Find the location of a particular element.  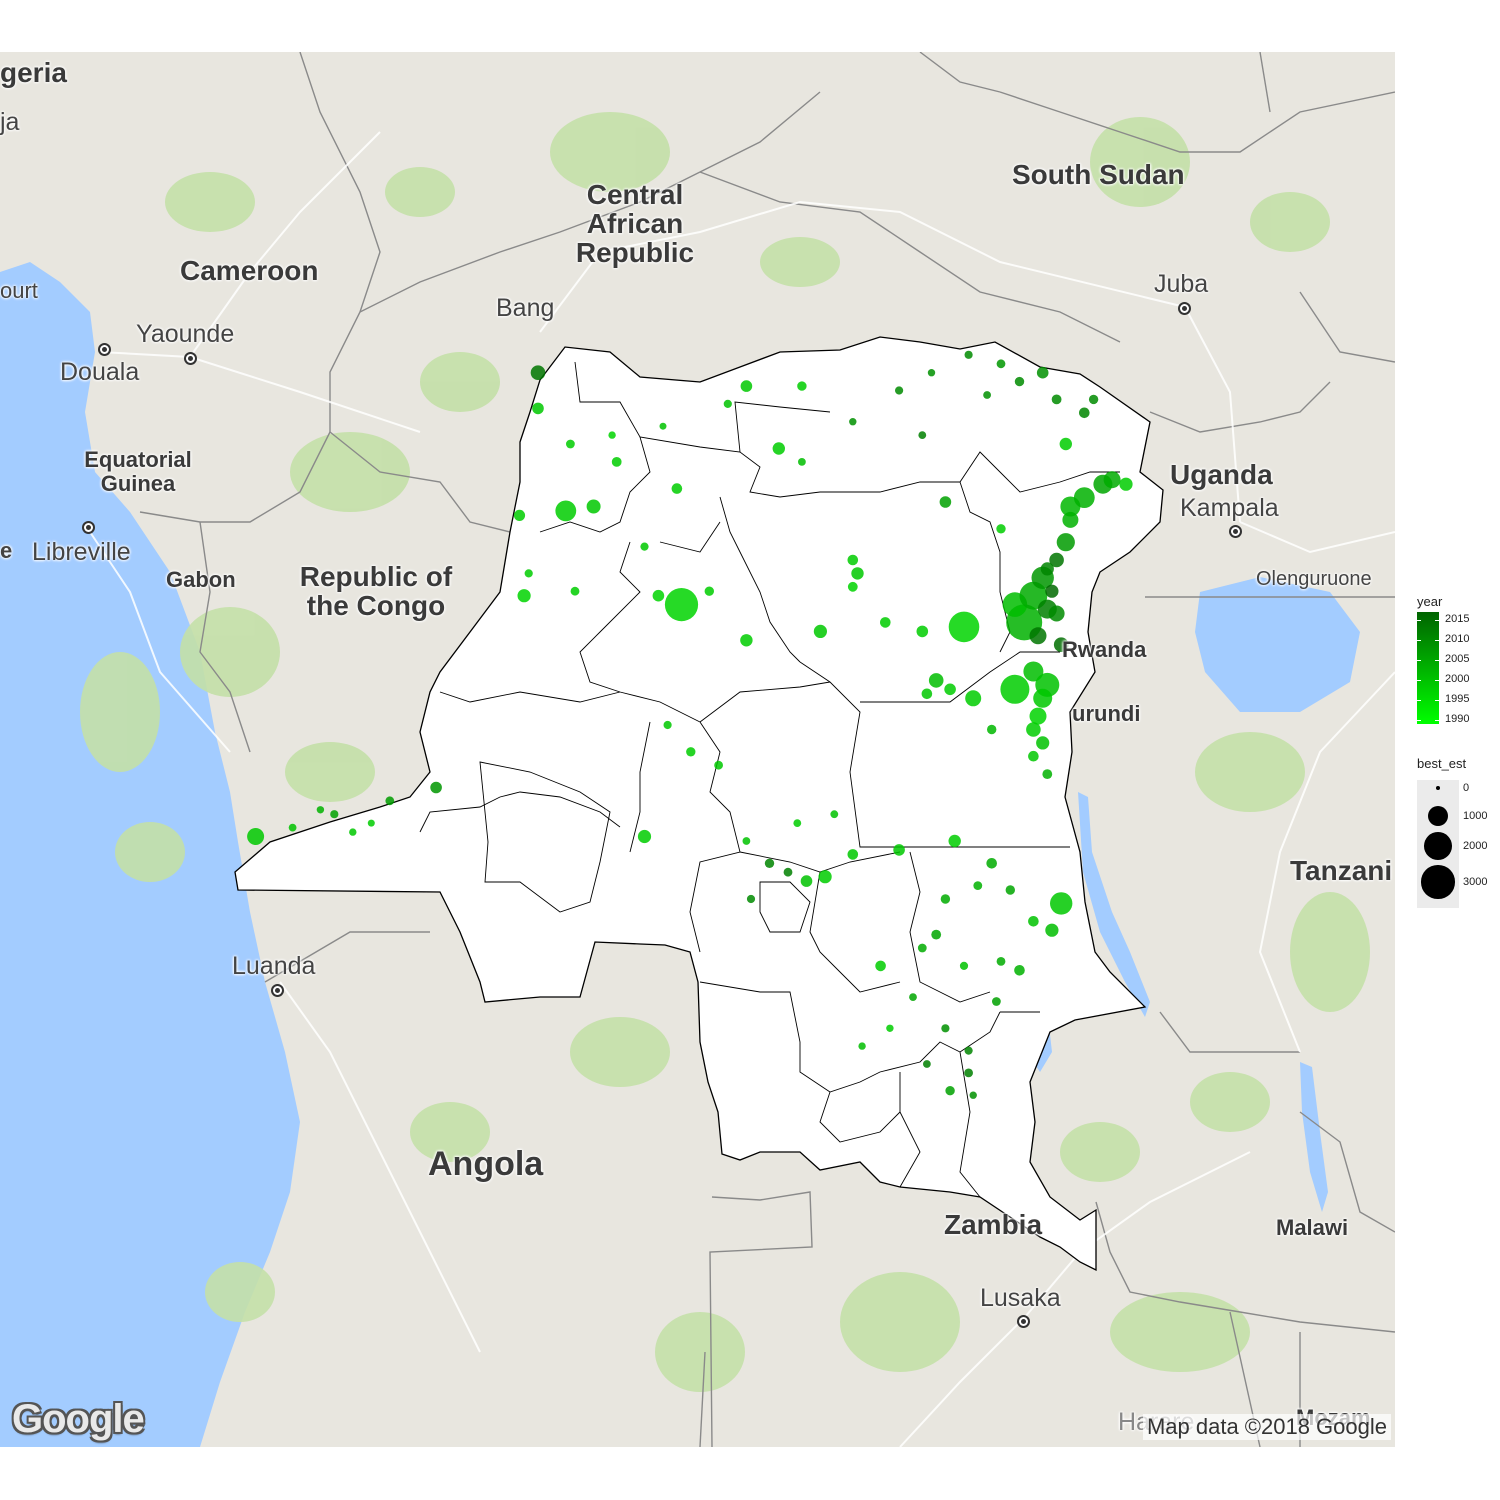

label-car-line-2: African is located at coordinates (635, 223).